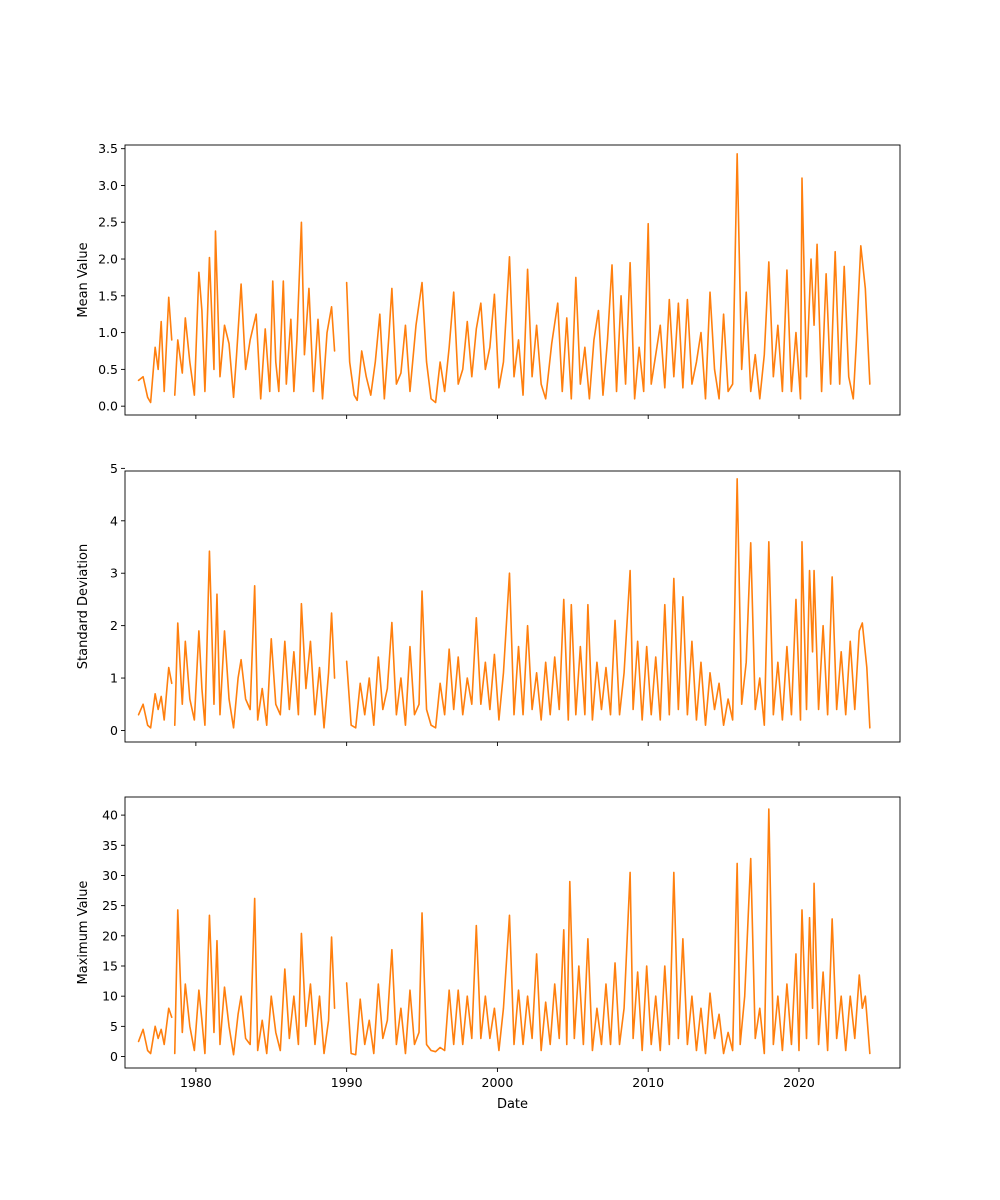  Describe the element at coordinates (108, 295) in the screenshot. I see `y-tick-label: 1.5` at that location.